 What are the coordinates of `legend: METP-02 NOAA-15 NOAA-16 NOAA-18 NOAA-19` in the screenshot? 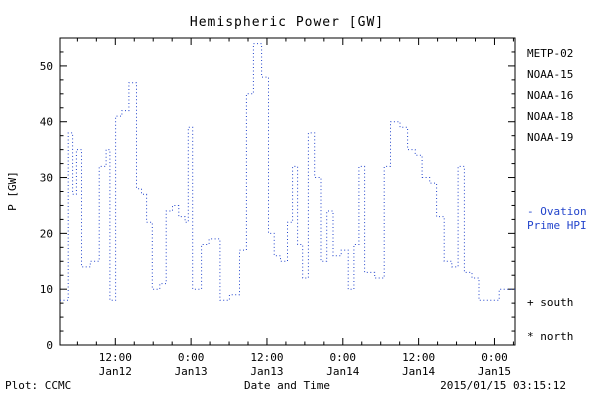 It's located at (550, 95).